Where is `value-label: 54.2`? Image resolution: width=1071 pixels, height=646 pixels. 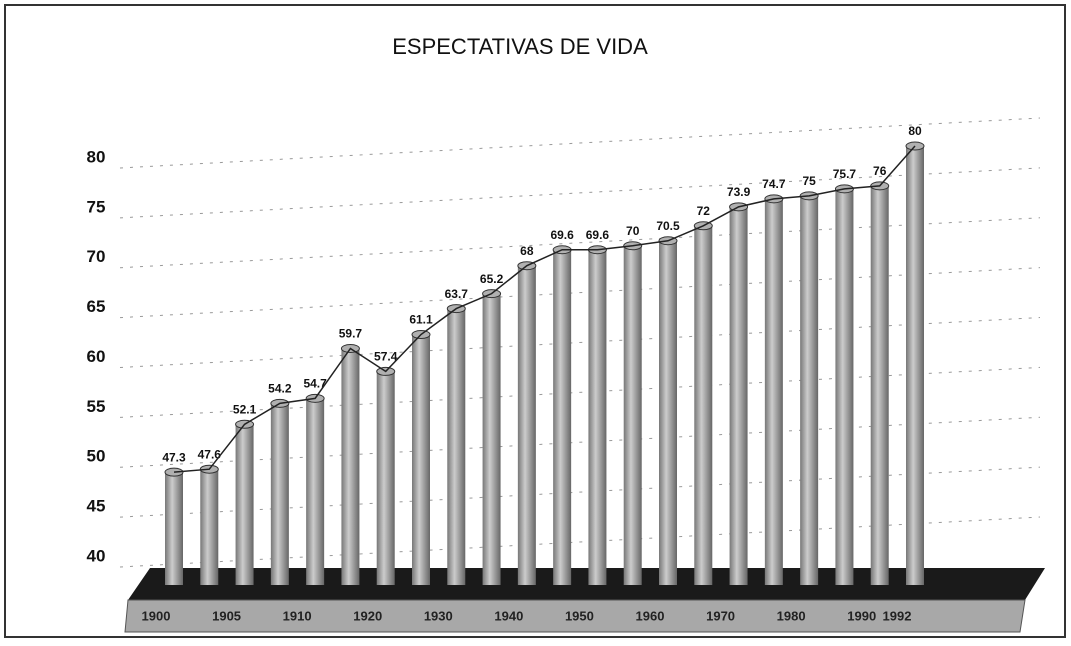
value-label: 54.2 is located at coordinates (280, 389).